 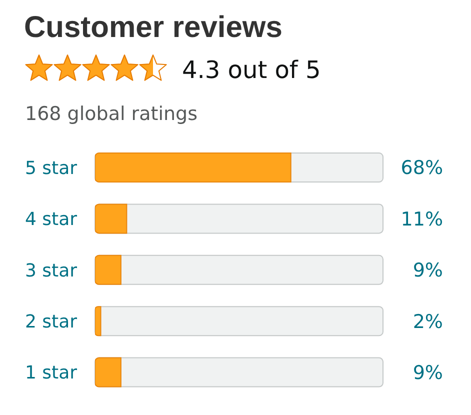 I want to click on chart-title: Customer reviews, so click(x=153, y=27).